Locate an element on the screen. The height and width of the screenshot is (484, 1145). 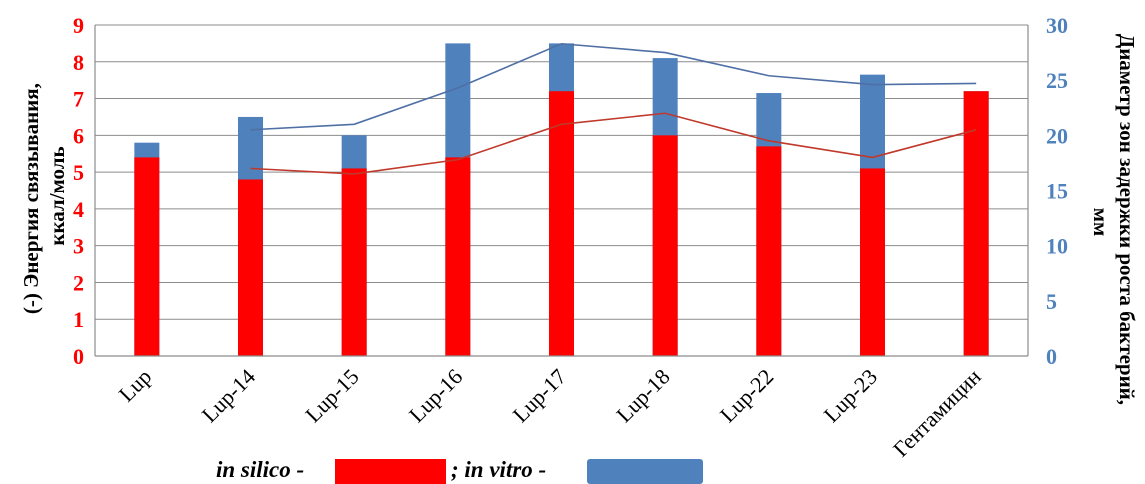
category-label: Lup-23 is located at coordinates (850, 395).